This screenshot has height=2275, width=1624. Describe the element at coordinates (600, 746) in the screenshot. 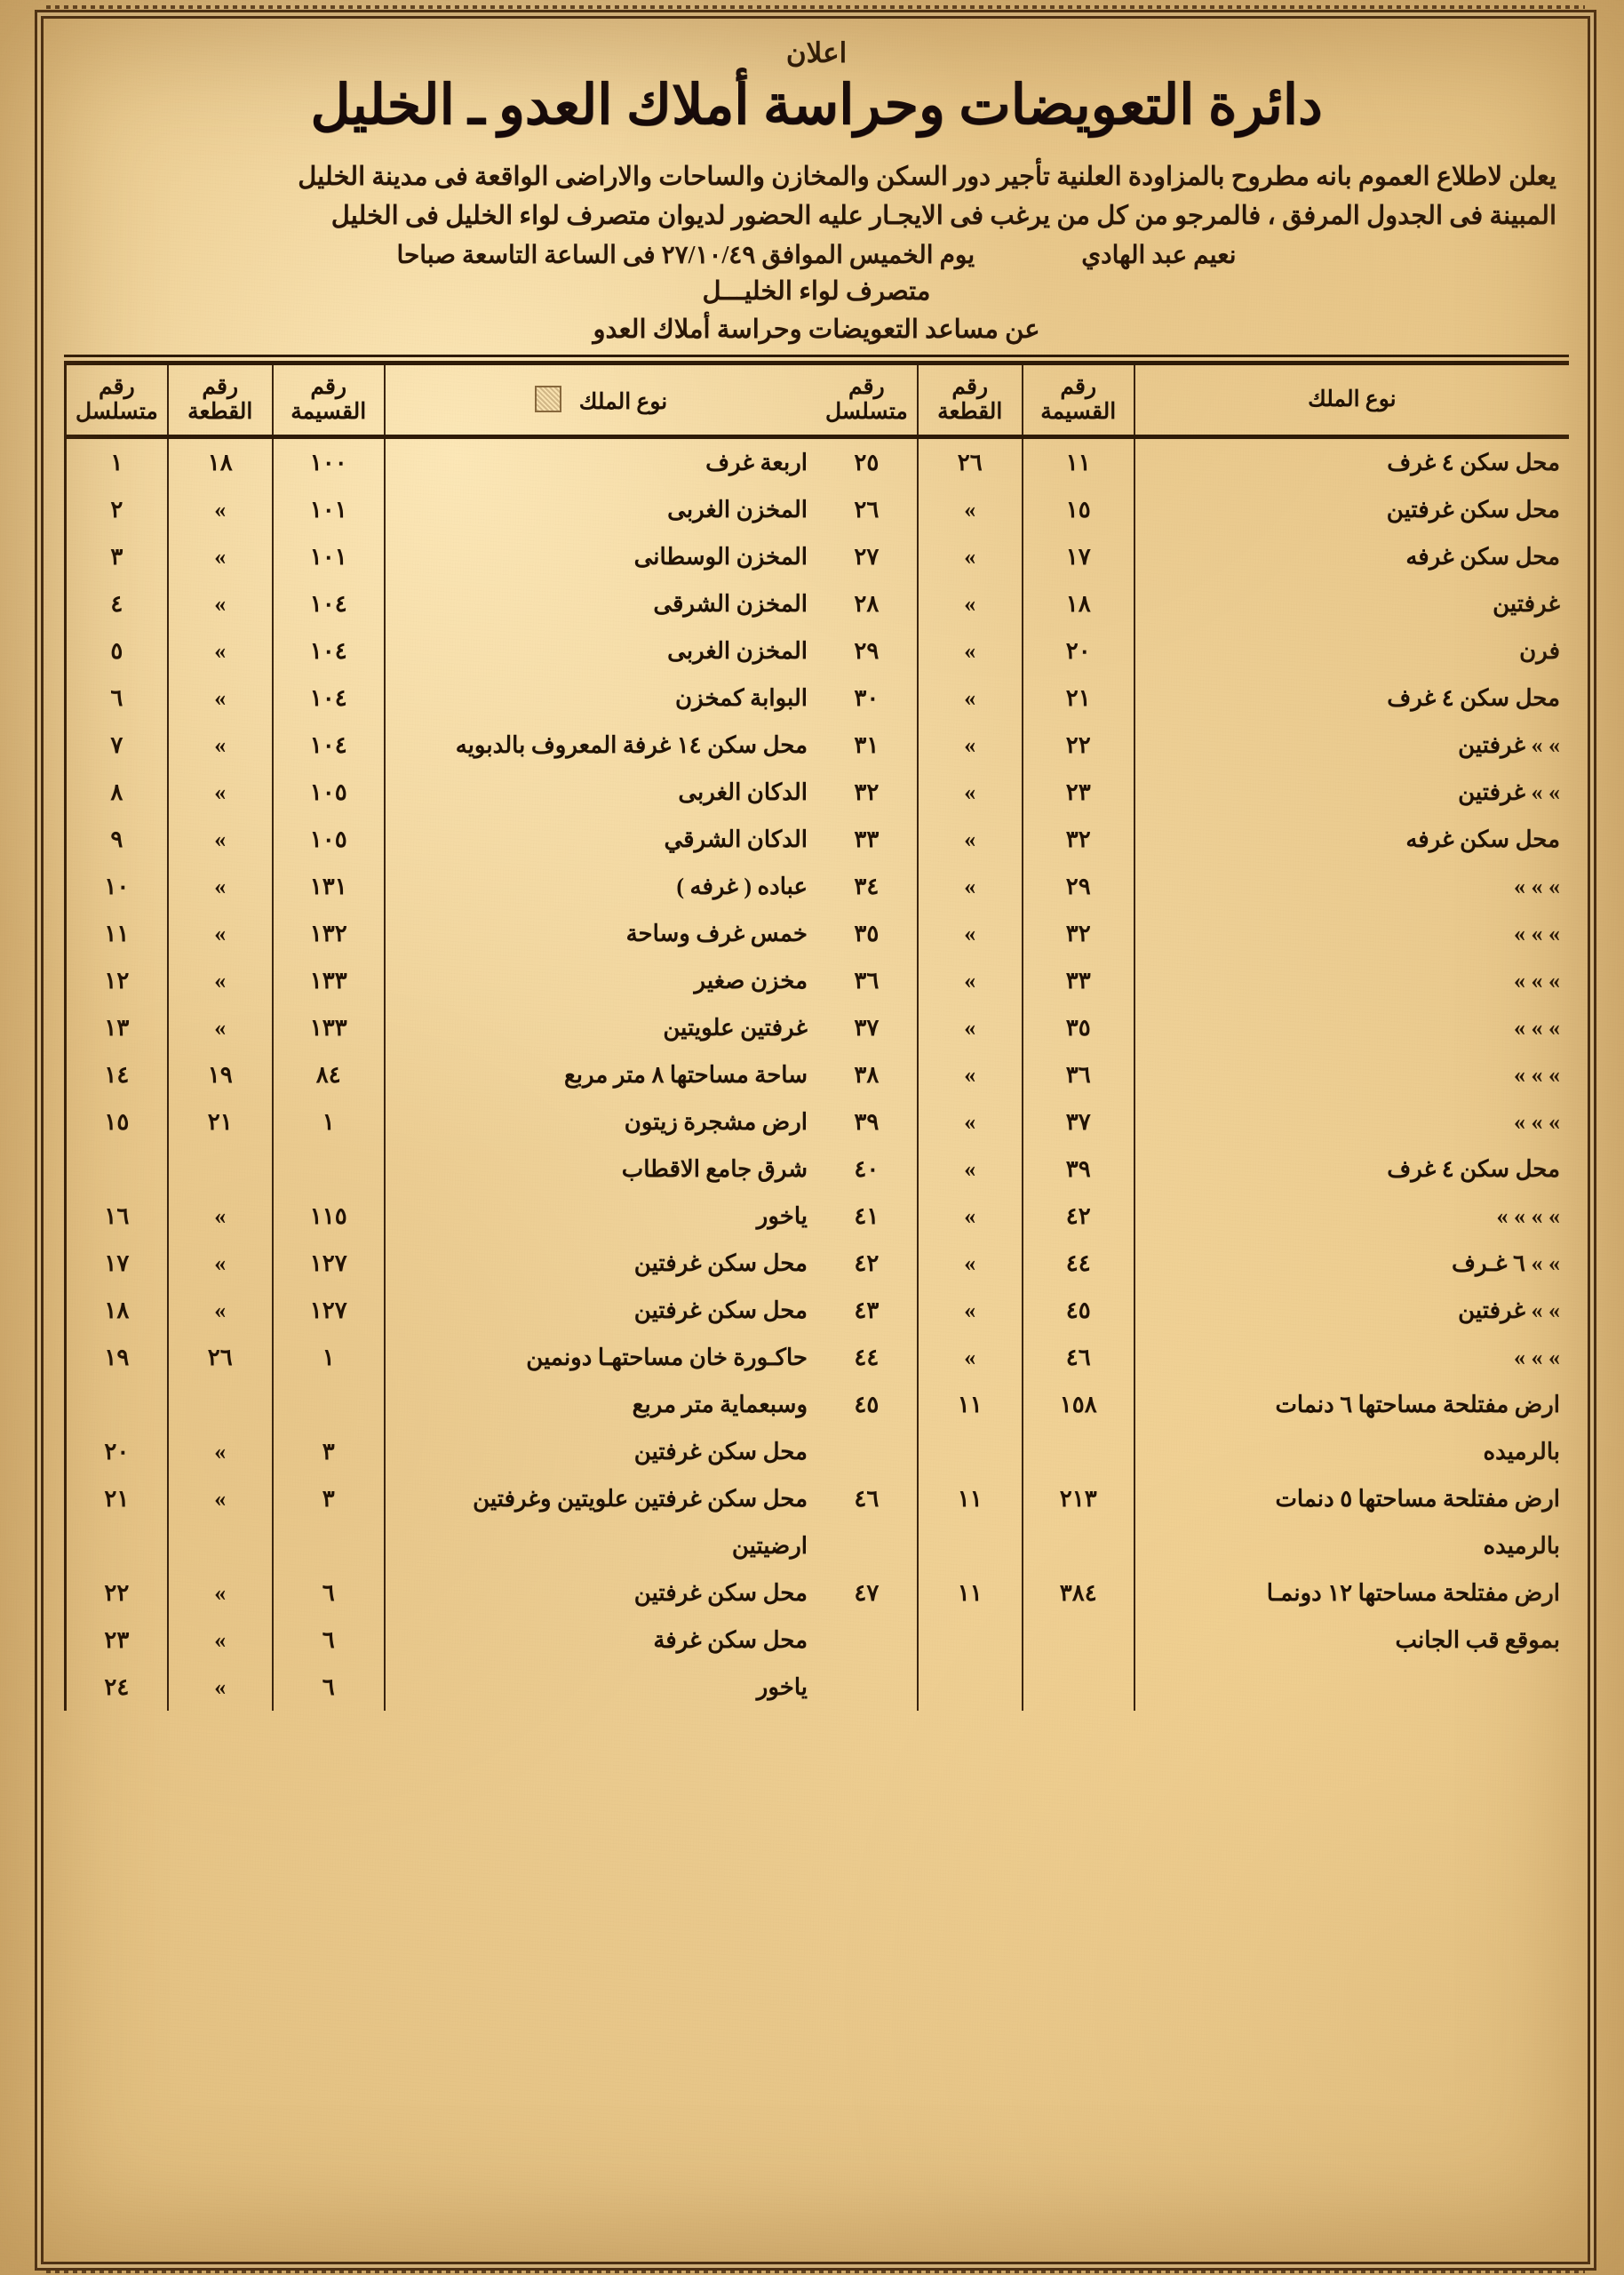

I see `cell-property-type: محل سكن ١٤ غرفة المعروف بالدبويه` at that location.